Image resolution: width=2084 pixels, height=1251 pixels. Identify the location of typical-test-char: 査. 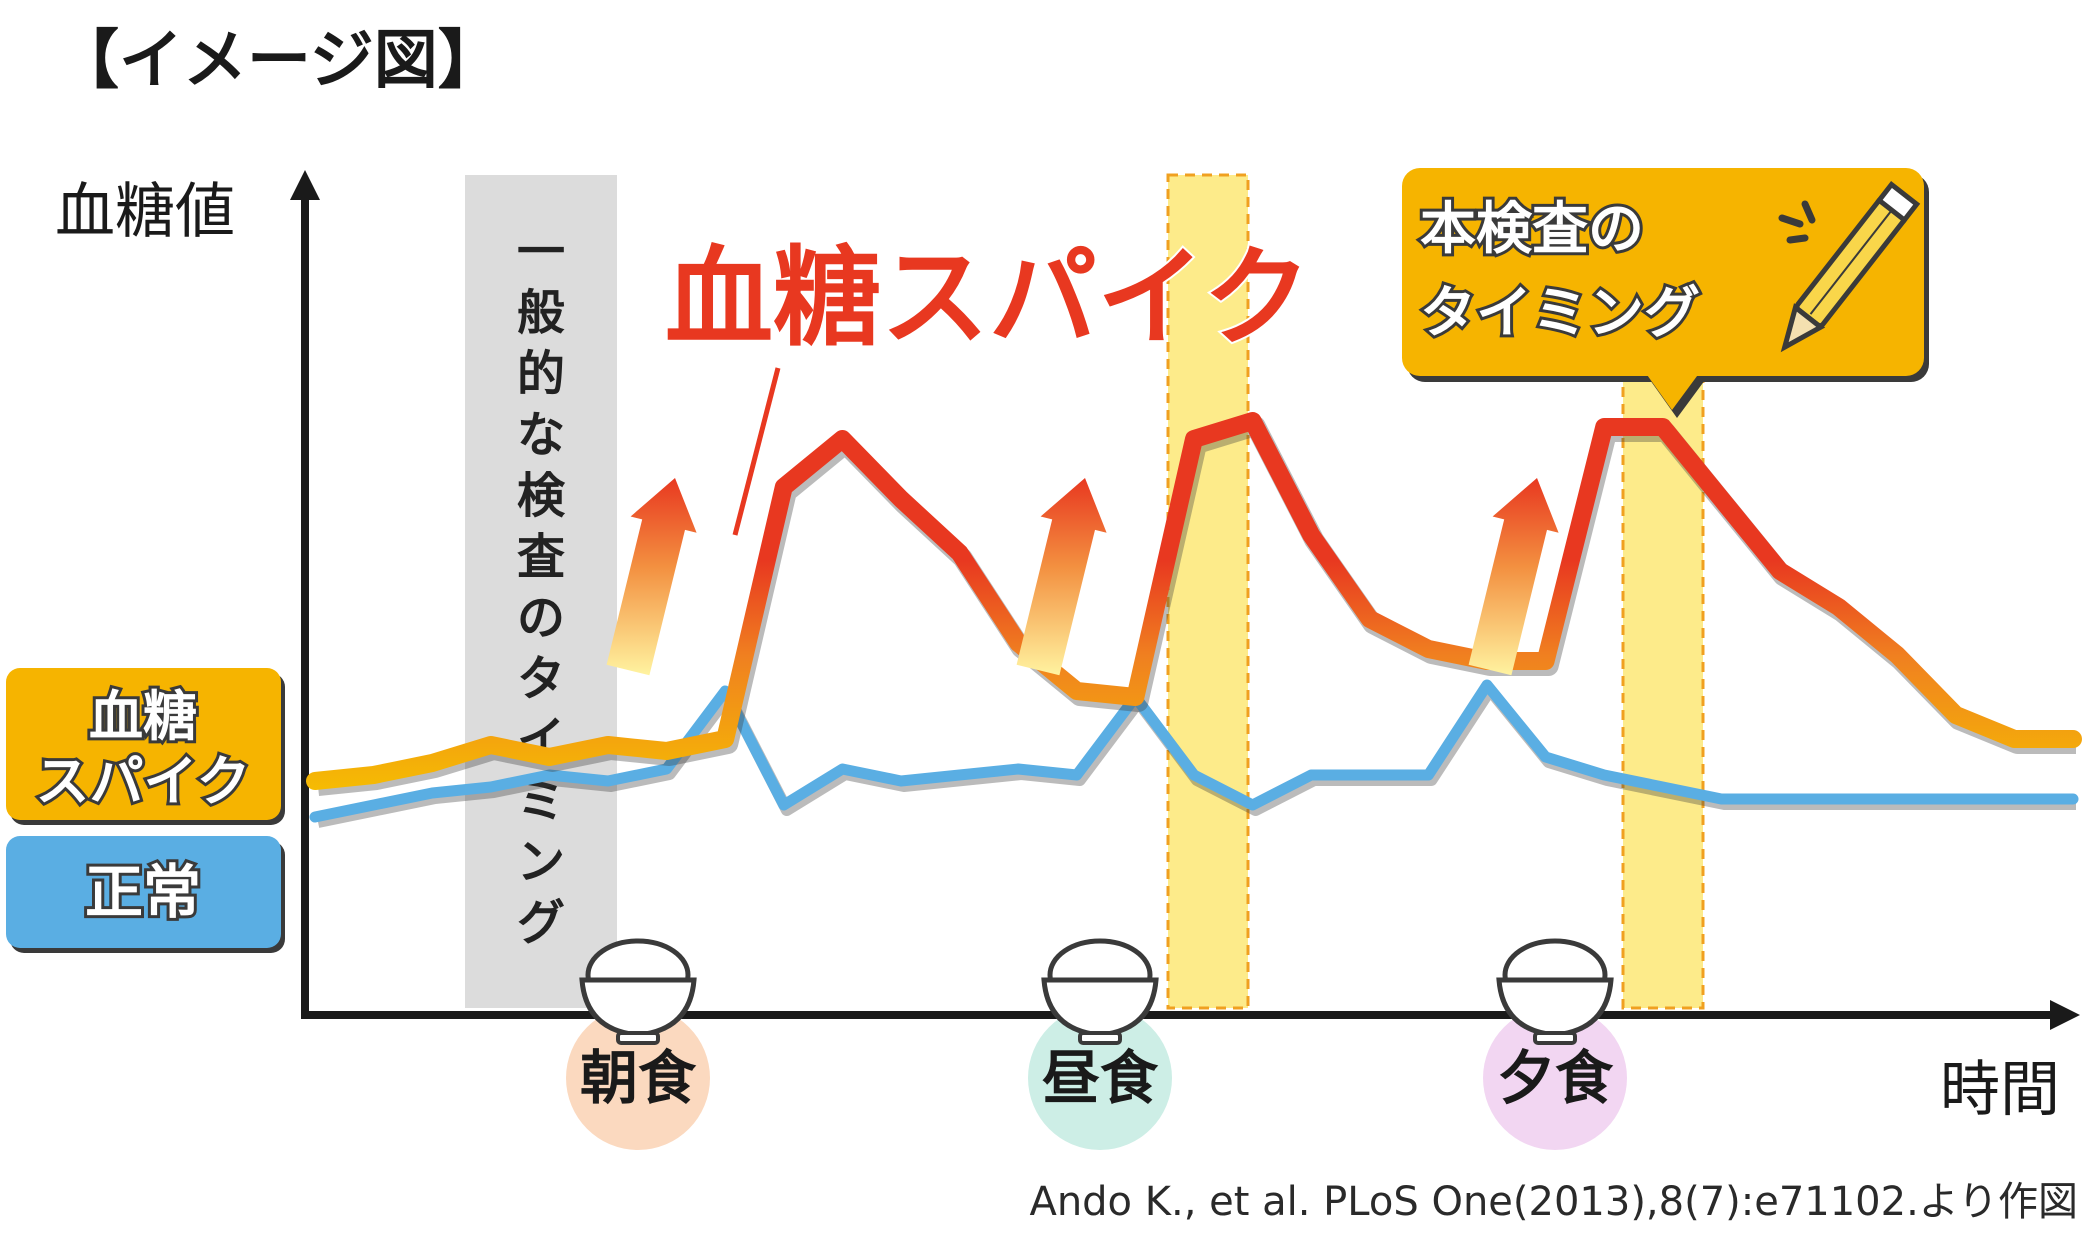
(541, 557).